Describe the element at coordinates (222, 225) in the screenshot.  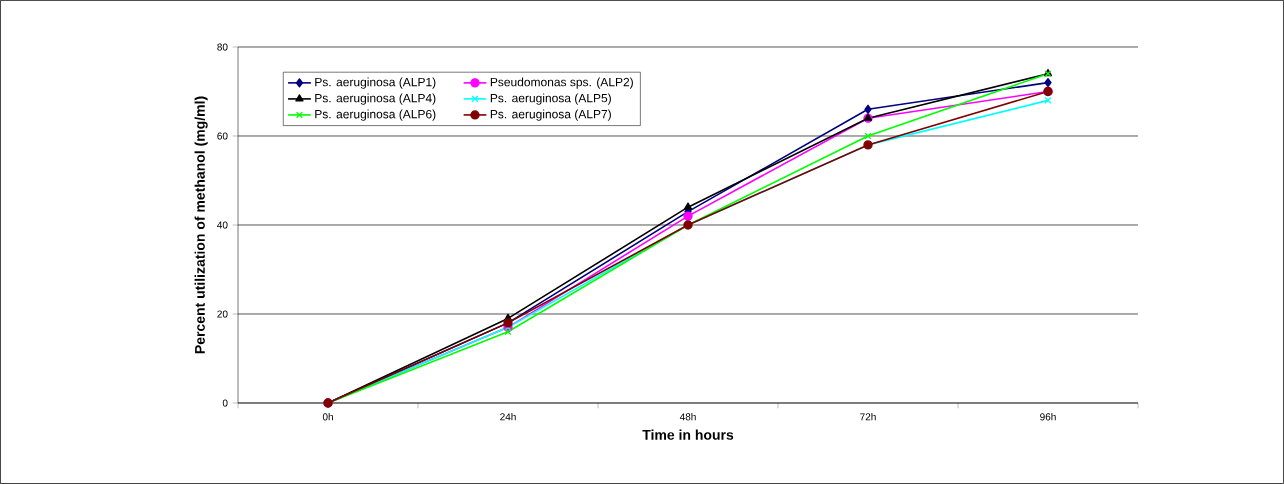
I see `y-tick-label: 40` at that location.